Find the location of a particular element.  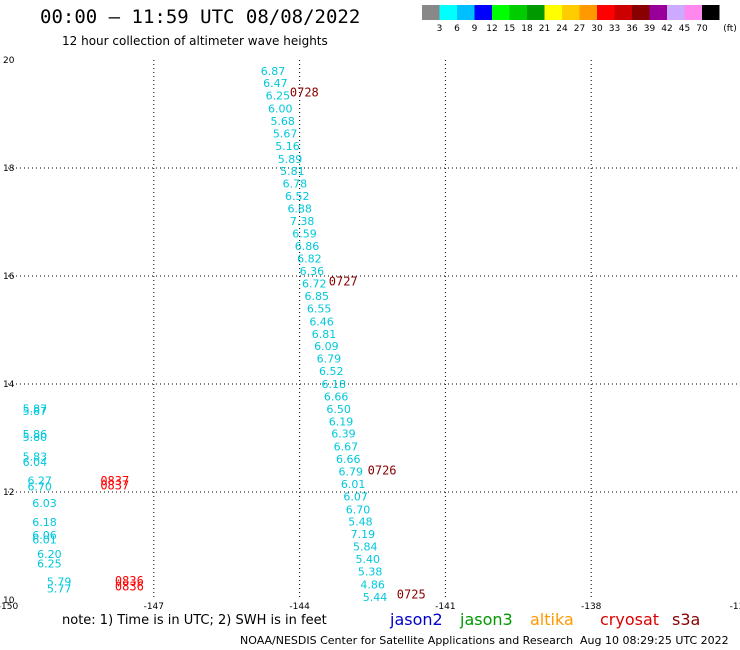

x-tick-label: -144 is located at coordinates (299, 606).